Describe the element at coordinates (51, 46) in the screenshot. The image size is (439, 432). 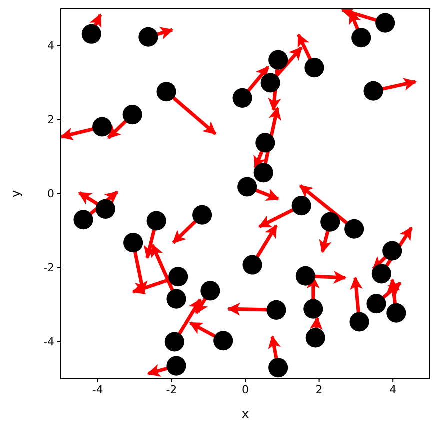
I see `y-tick-label: 4` at that location.